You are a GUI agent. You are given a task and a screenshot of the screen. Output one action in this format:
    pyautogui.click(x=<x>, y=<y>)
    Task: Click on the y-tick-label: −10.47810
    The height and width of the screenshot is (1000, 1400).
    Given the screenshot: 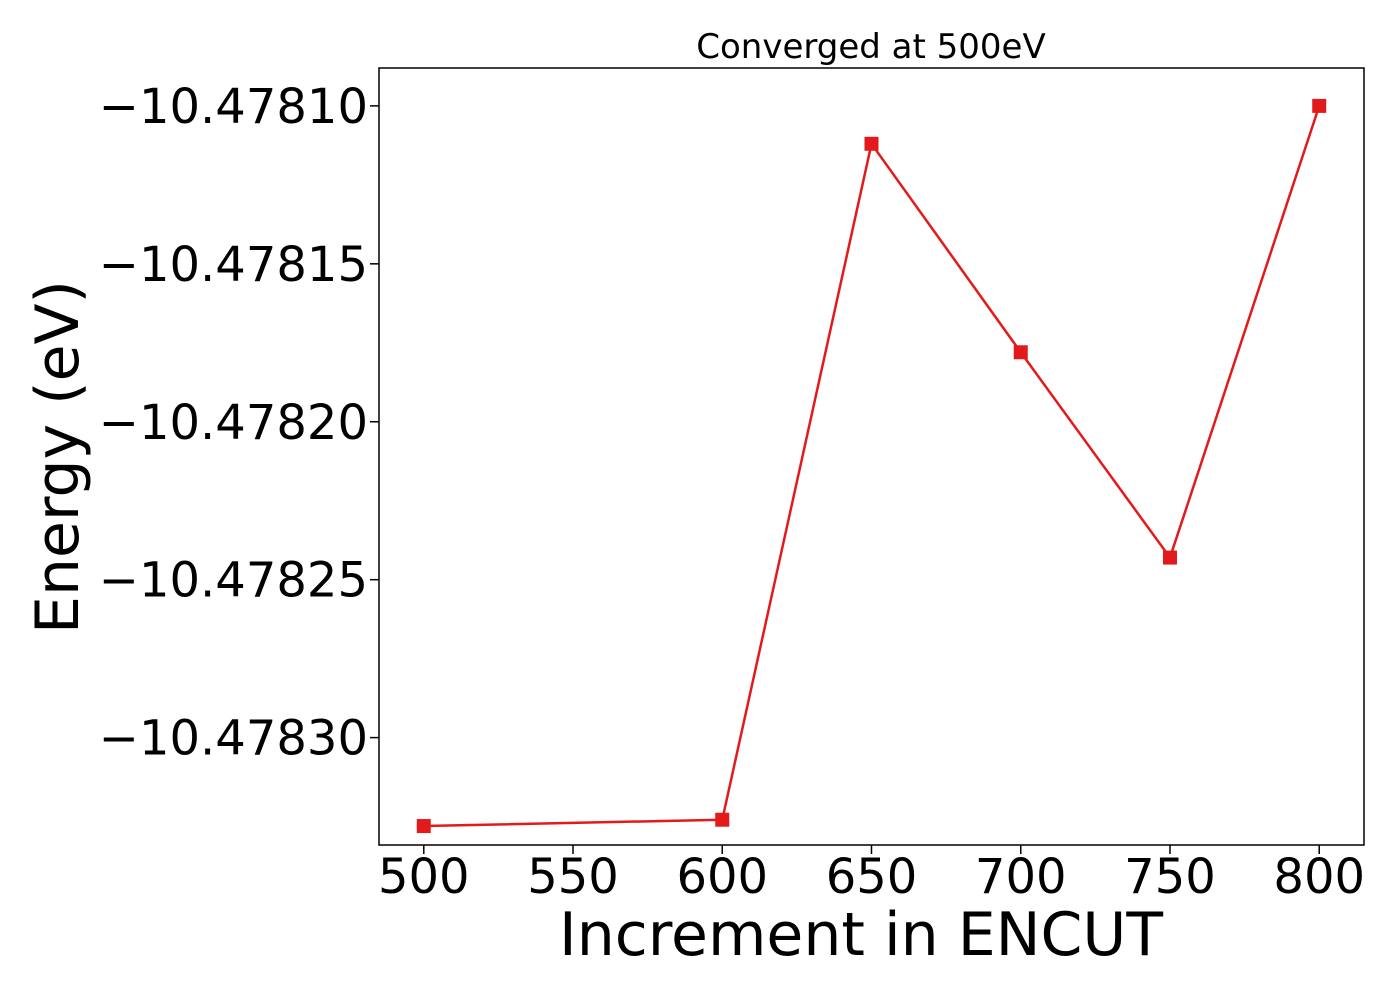 What is the action you would take?
    pyautogui.click(x=233, y=107)
    